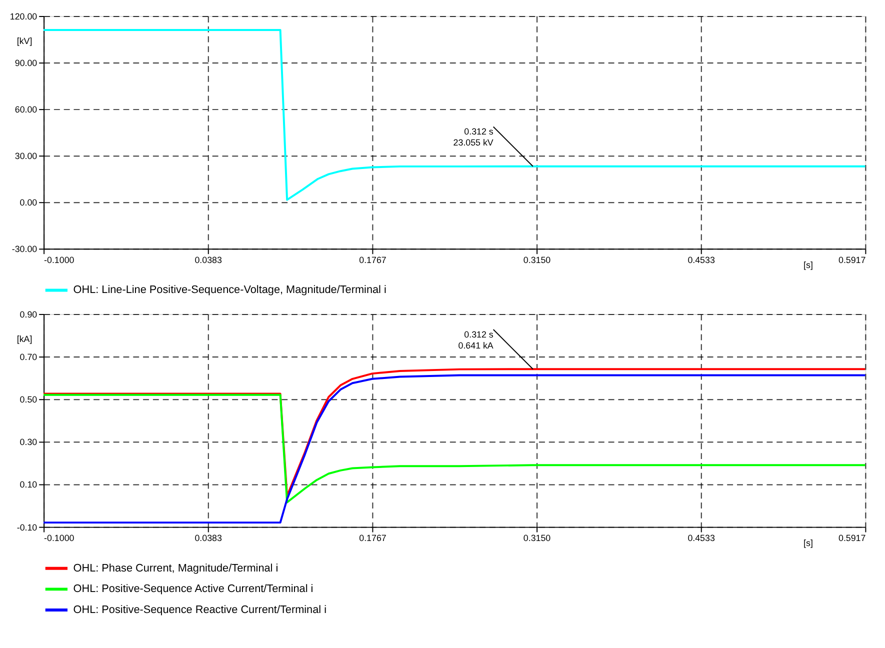 The height and width of the screenshot is (648, 885). What do you see at coordinates (26, 63) in the screenshot?
I see `y-tick-label: 90.00` at bounding box center [26, 63].